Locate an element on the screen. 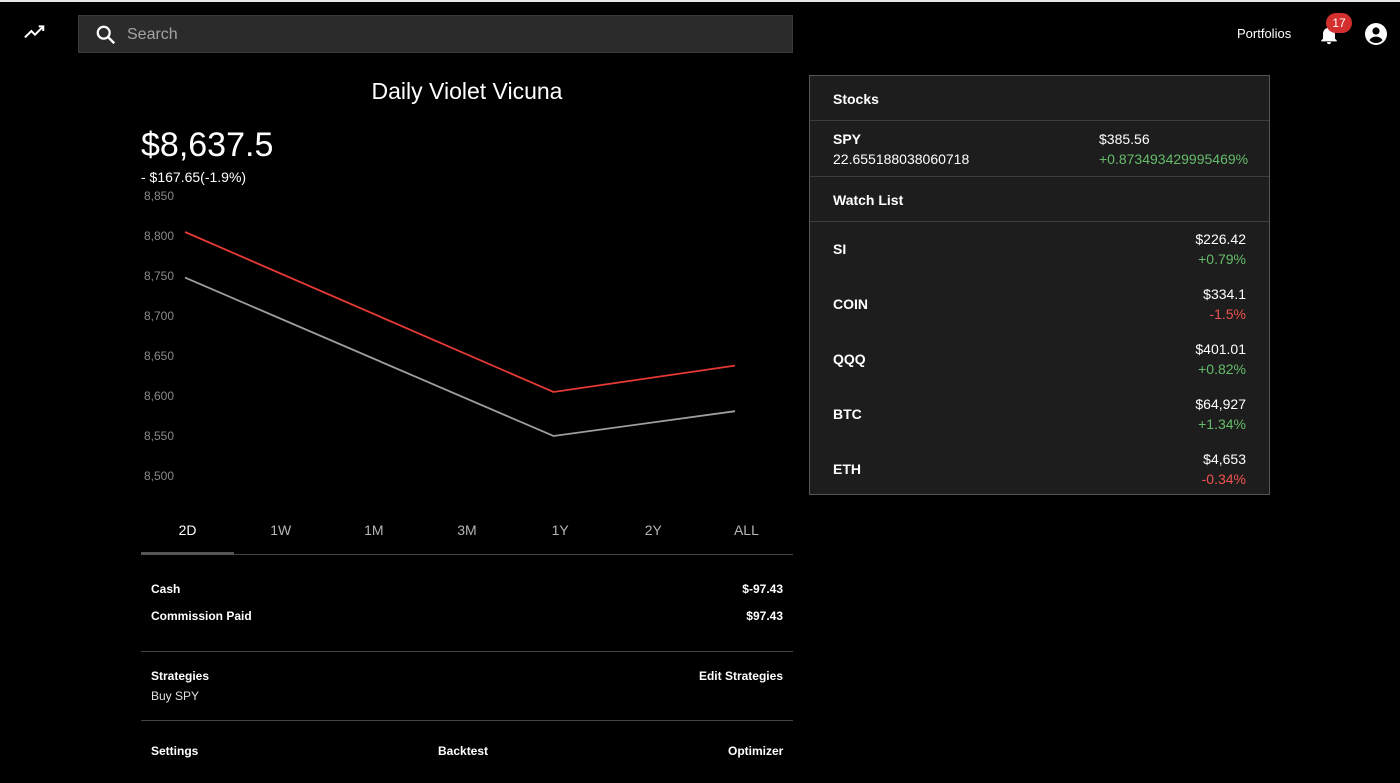 The height and width of the screenshot is (783, 1400). y-tick-label: 8,500 is located at coordinates (159, 476).